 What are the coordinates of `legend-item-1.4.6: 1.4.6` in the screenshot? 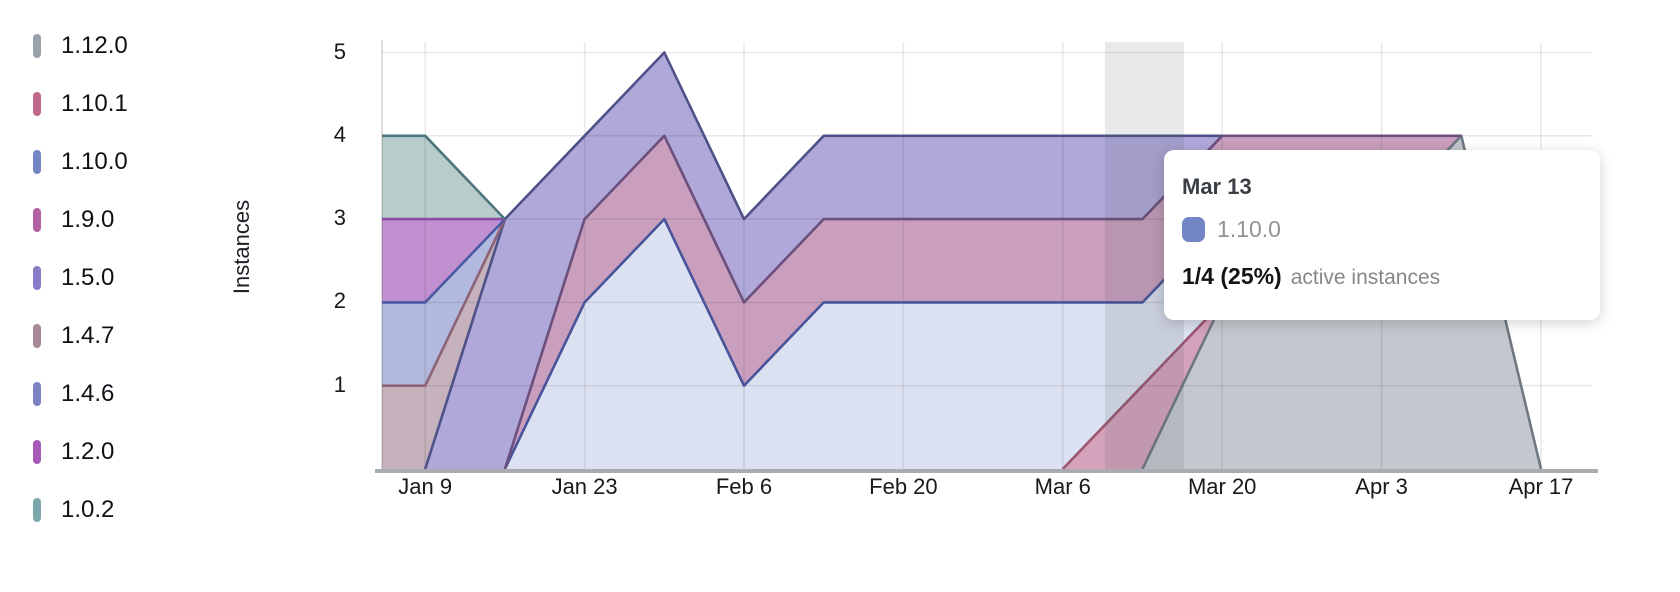 It's located at (73, 394).